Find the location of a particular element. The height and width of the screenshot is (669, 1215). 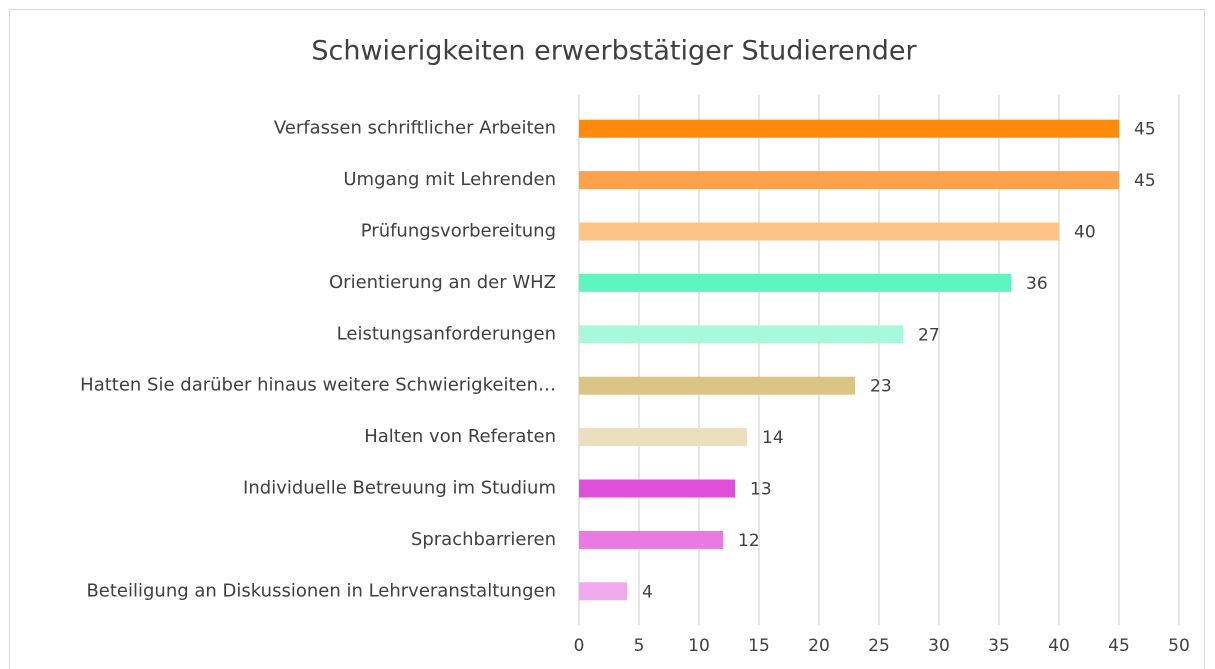

data-label: 14 is located at coordinates (773, 438).